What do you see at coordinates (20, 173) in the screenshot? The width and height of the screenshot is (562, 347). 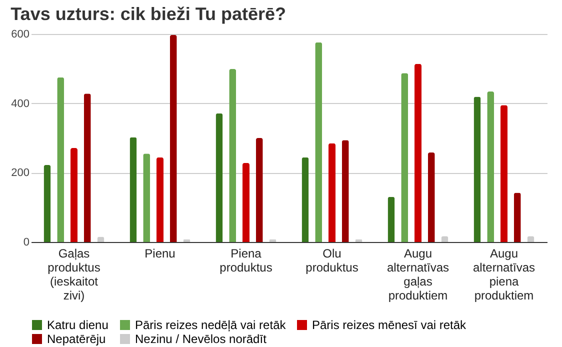 I see `y-tick-label: 200` at bounding box center [20, 173].